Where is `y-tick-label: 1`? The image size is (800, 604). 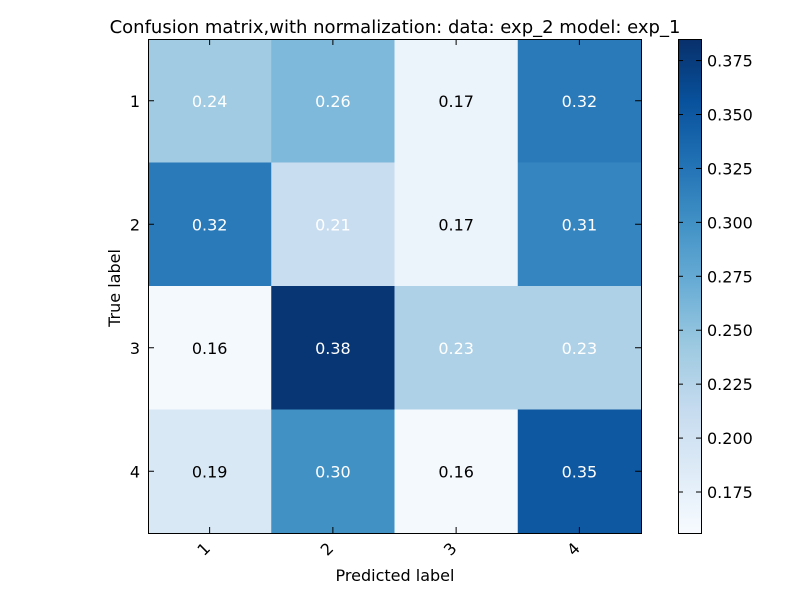 y-tick-label: 1 is located at coordinates (135, 101).